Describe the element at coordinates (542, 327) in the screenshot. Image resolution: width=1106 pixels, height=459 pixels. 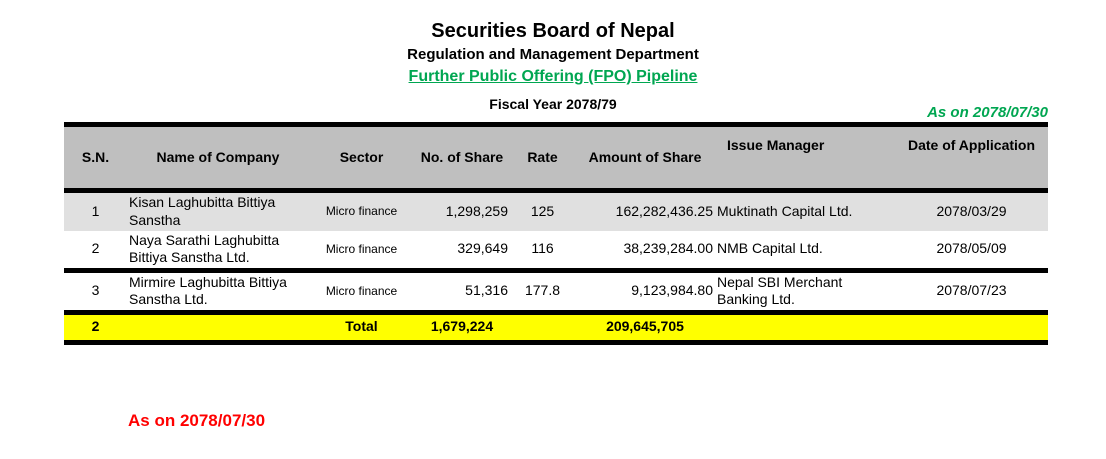
I see `total-empty-rate` at that location.